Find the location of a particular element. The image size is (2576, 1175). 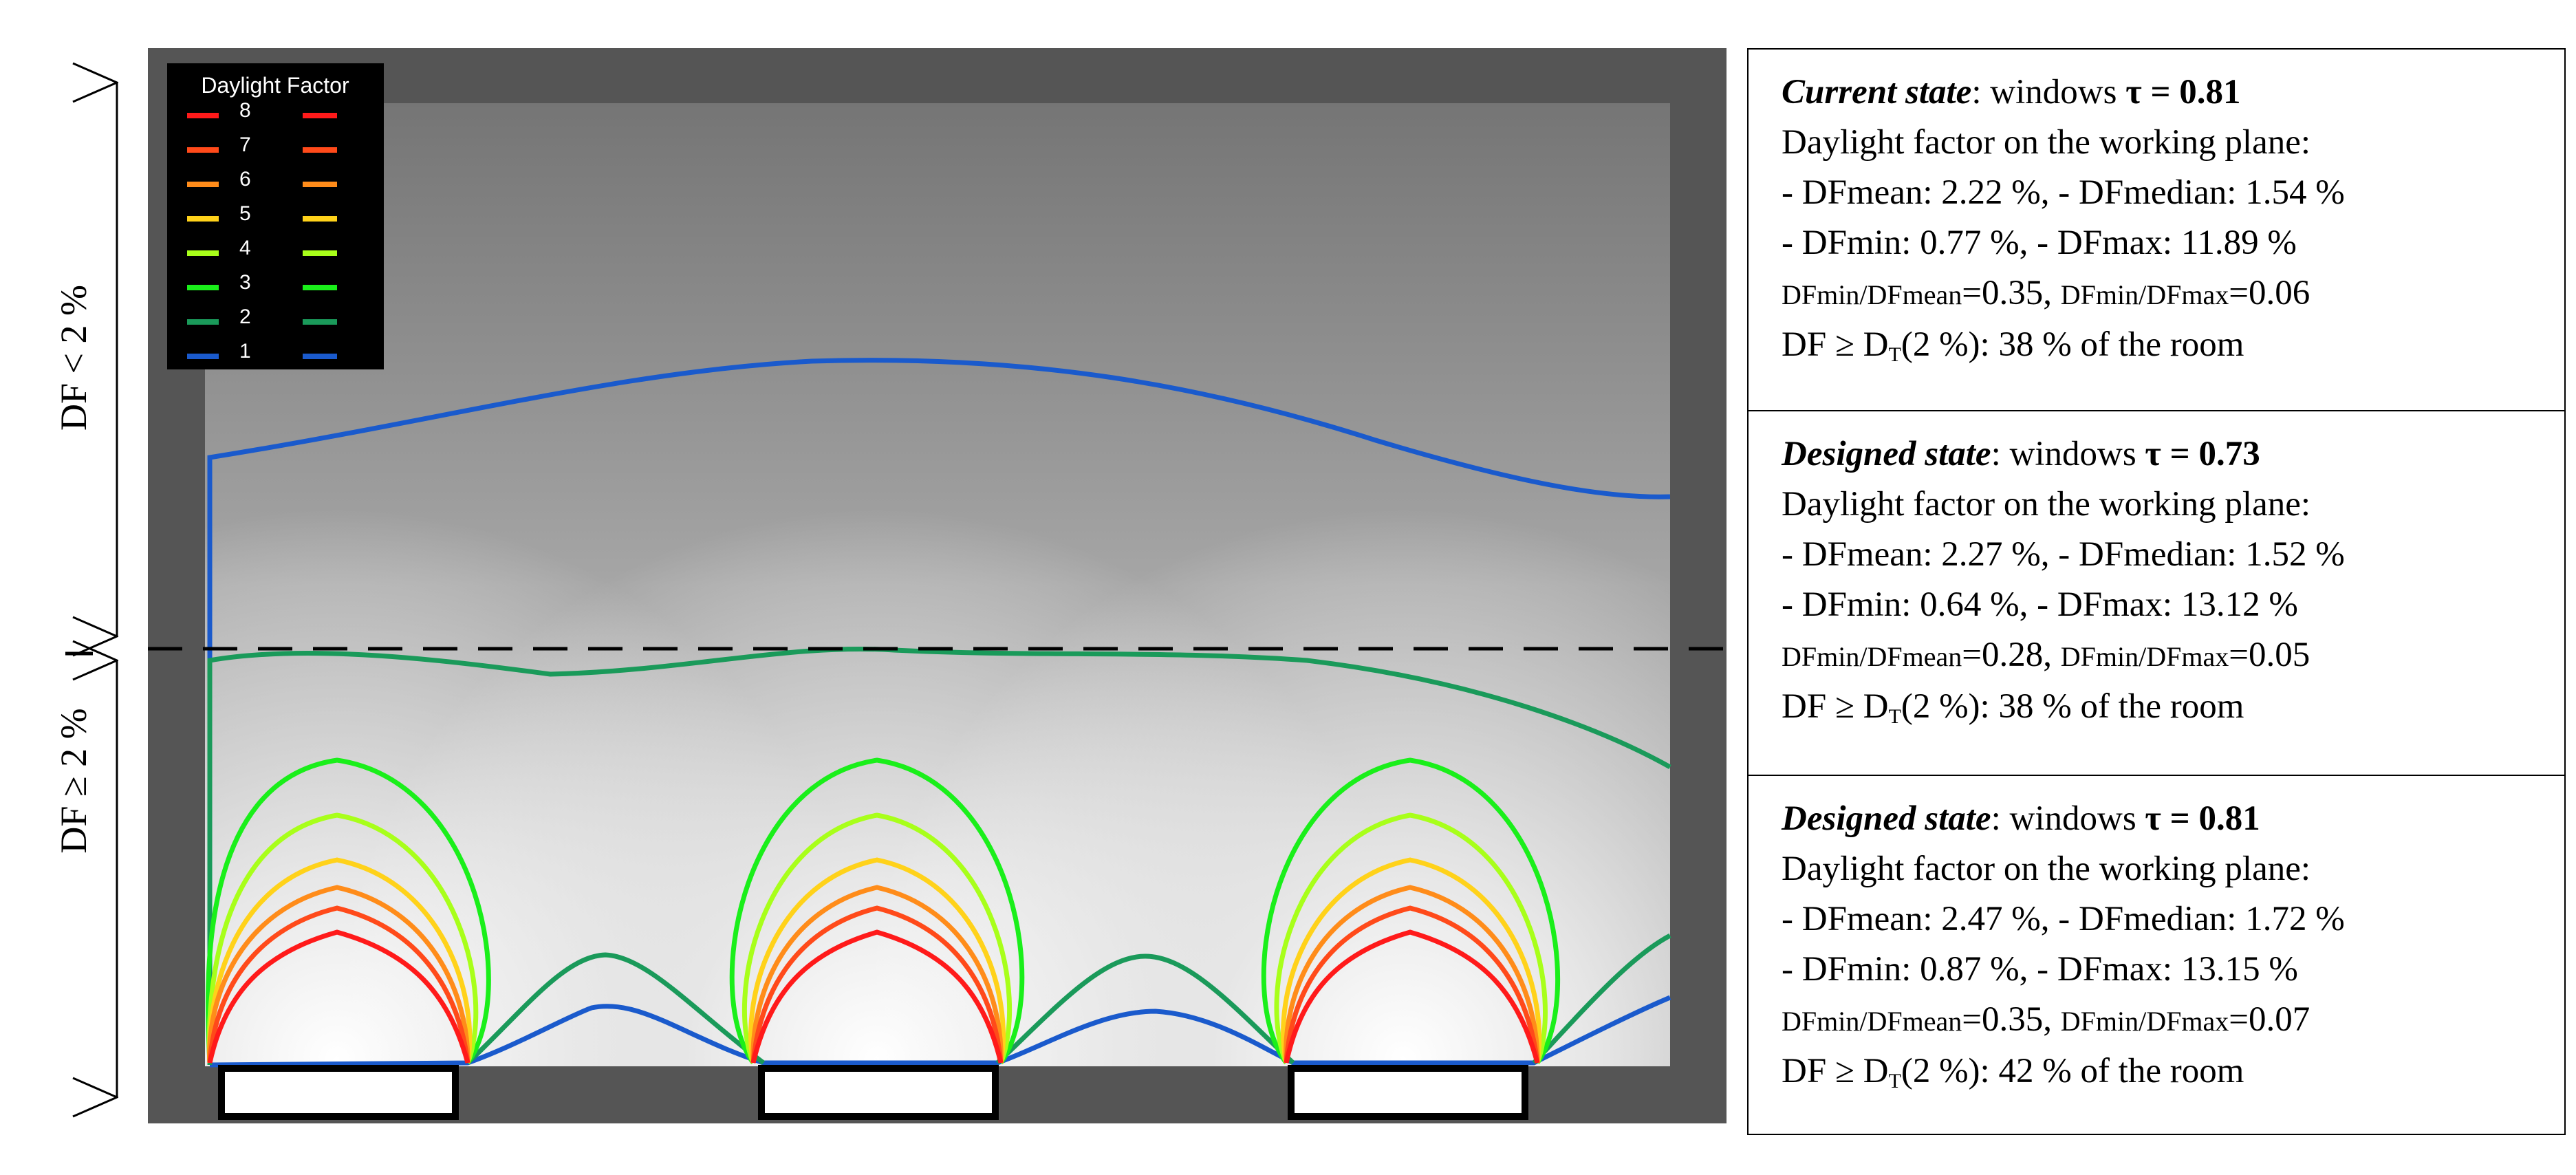

contour-df-3-window-right is located at coordinates (1411, 911).